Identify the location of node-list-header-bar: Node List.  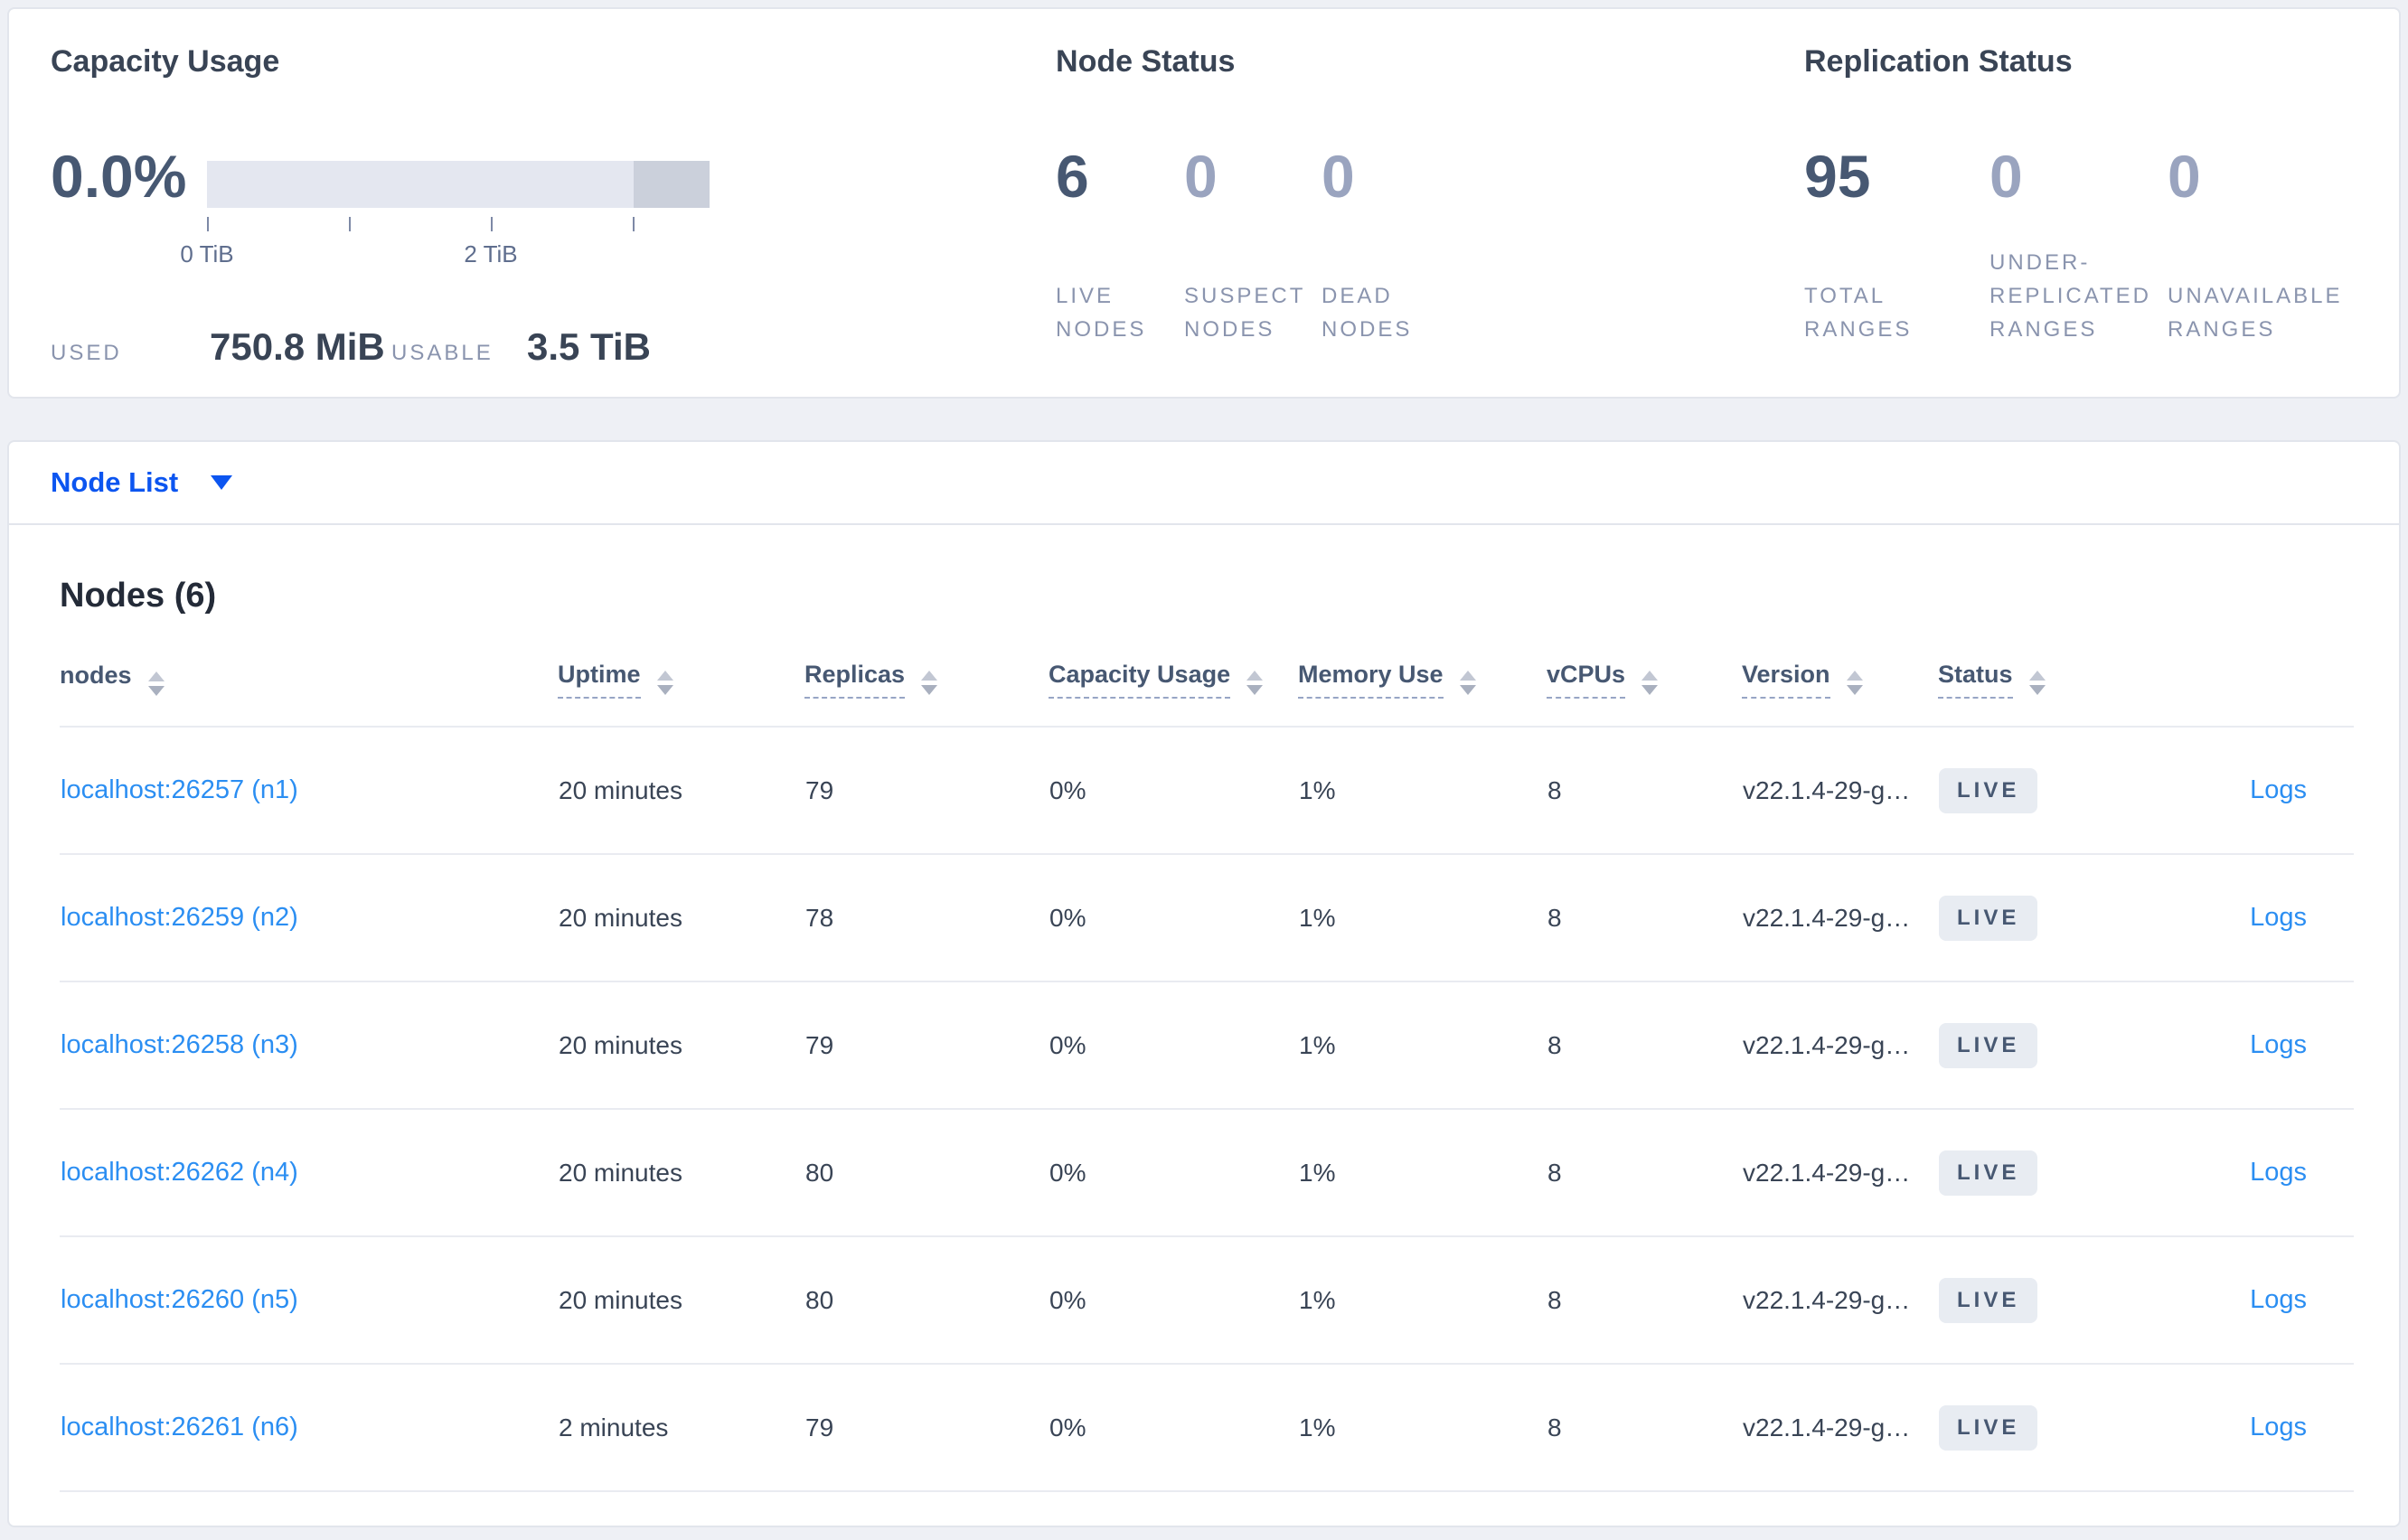
(1204, 483).